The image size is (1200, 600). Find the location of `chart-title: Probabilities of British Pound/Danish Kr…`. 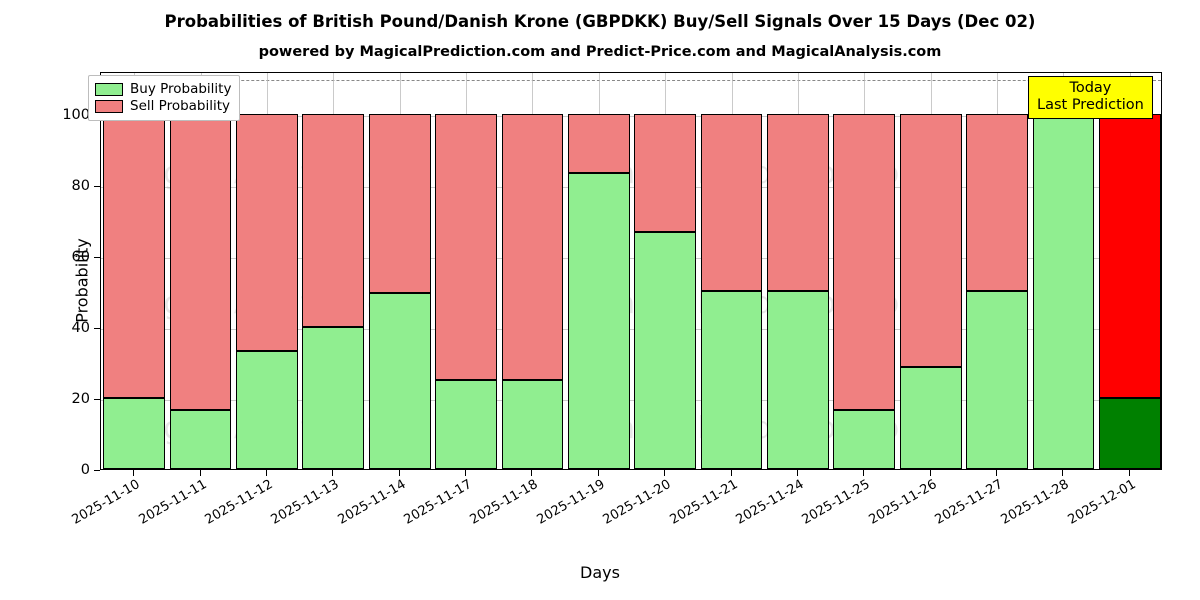

chart-title: Probabilities of British Pound/Danish Kr… is located at coordinates (600, 21).